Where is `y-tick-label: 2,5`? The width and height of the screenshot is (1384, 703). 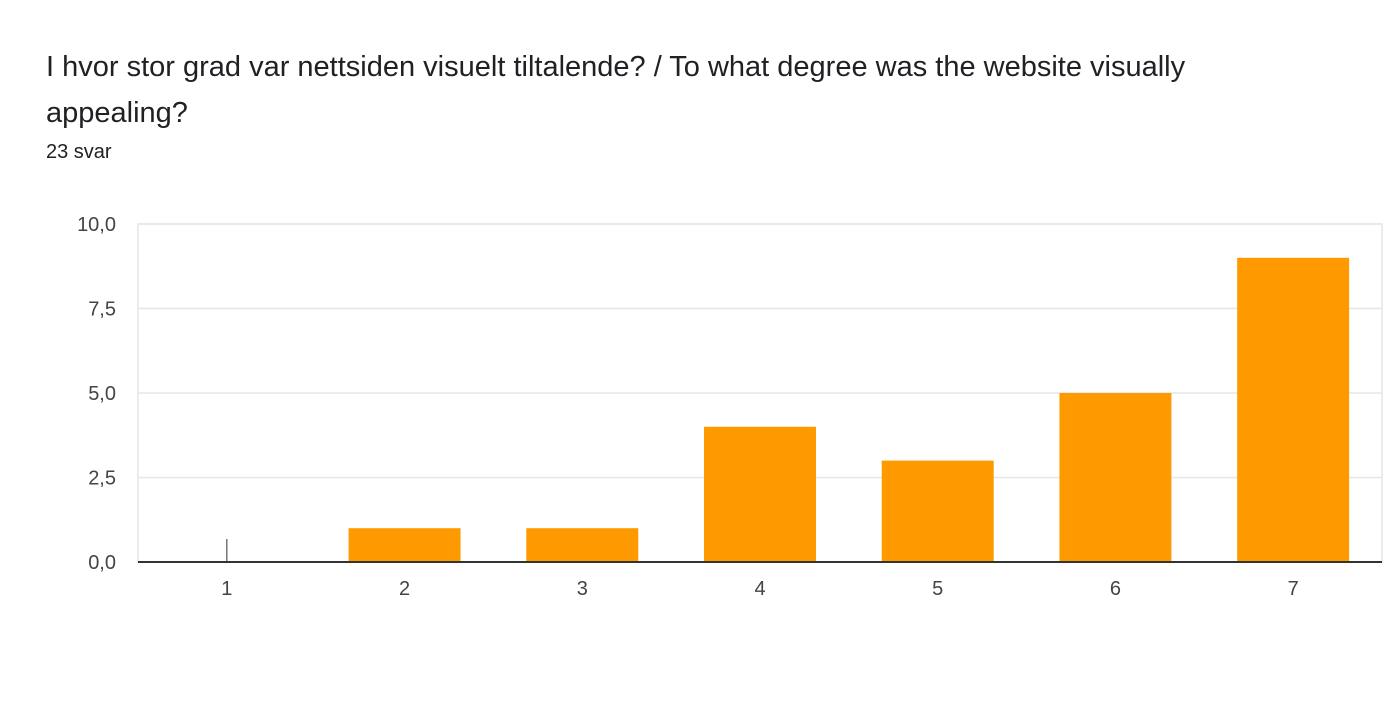
y-tick-label: 2,5 is located at coordinates (102, 479).